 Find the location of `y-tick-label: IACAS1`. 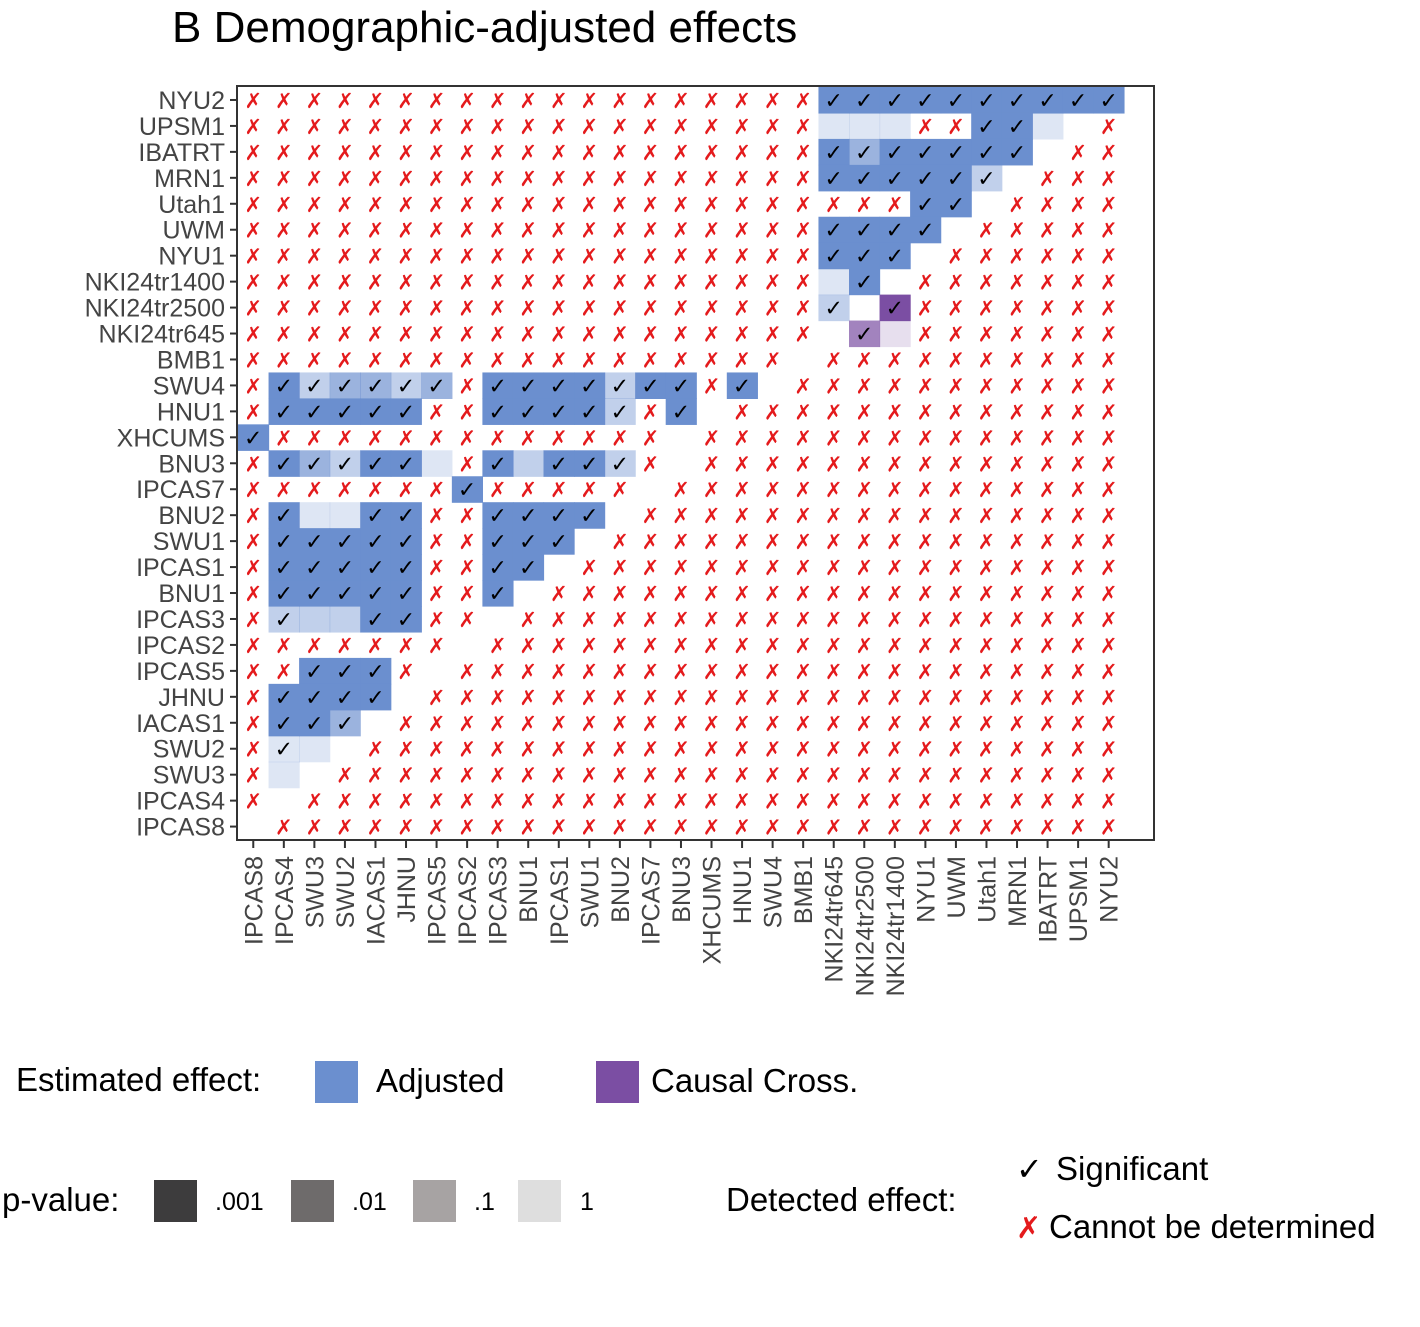

y-tick-label: IACAS1 is located at coordinates (180, 724).